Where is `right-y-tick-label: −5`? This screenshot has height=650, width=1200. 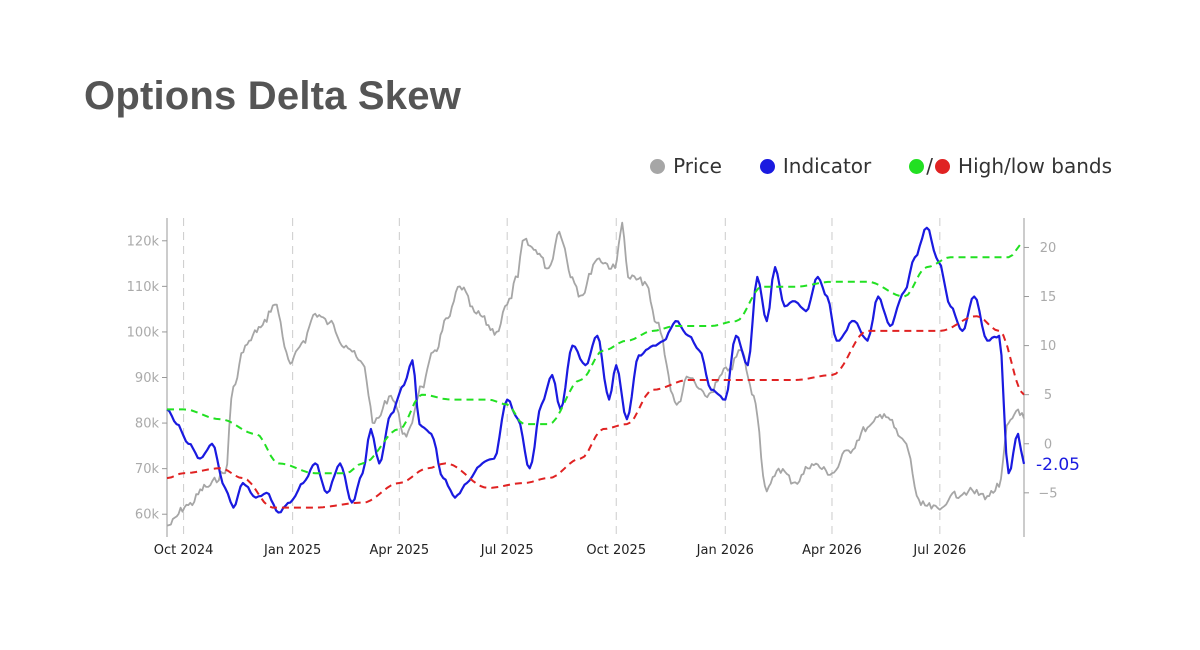
right-y-tick-label: −5 is located at coordinates (1047, 493).